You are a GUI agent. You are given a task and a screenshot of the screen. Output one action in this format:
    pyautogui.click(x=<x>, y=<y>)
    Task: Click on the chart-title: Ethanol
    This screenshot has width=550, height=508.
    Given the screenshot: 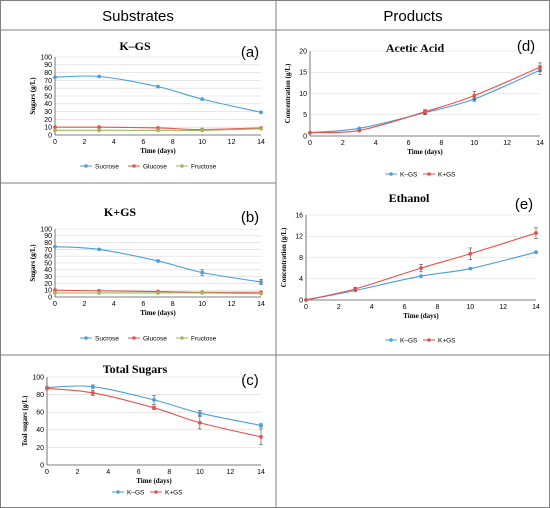 What is the action you would take?
    pyautogui.click(x=409, y=198)
    